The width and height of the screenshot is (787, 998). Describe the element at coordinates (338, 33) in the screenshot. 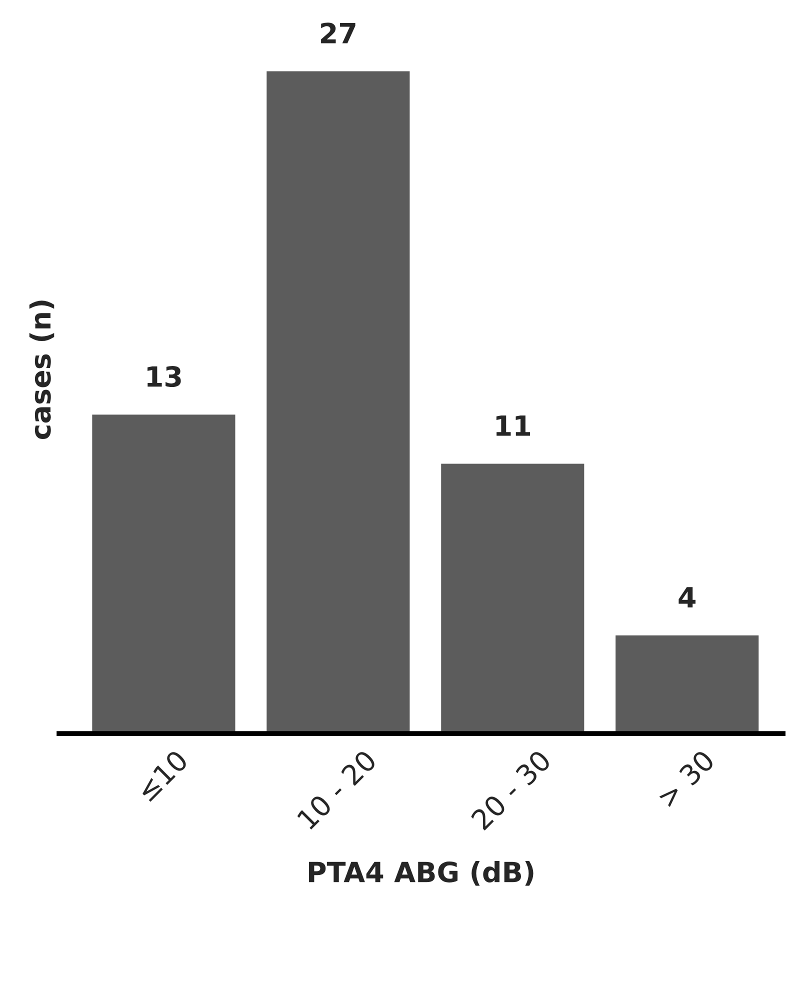

I see `data-label: 27` at that location.